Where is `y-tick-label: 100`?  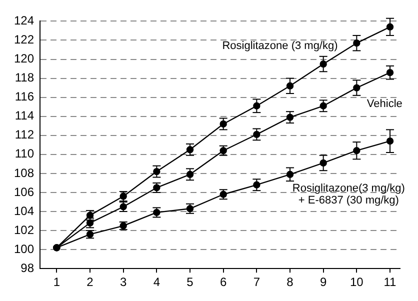
y-tick-label: 100 is located at coordinates (24, 249).